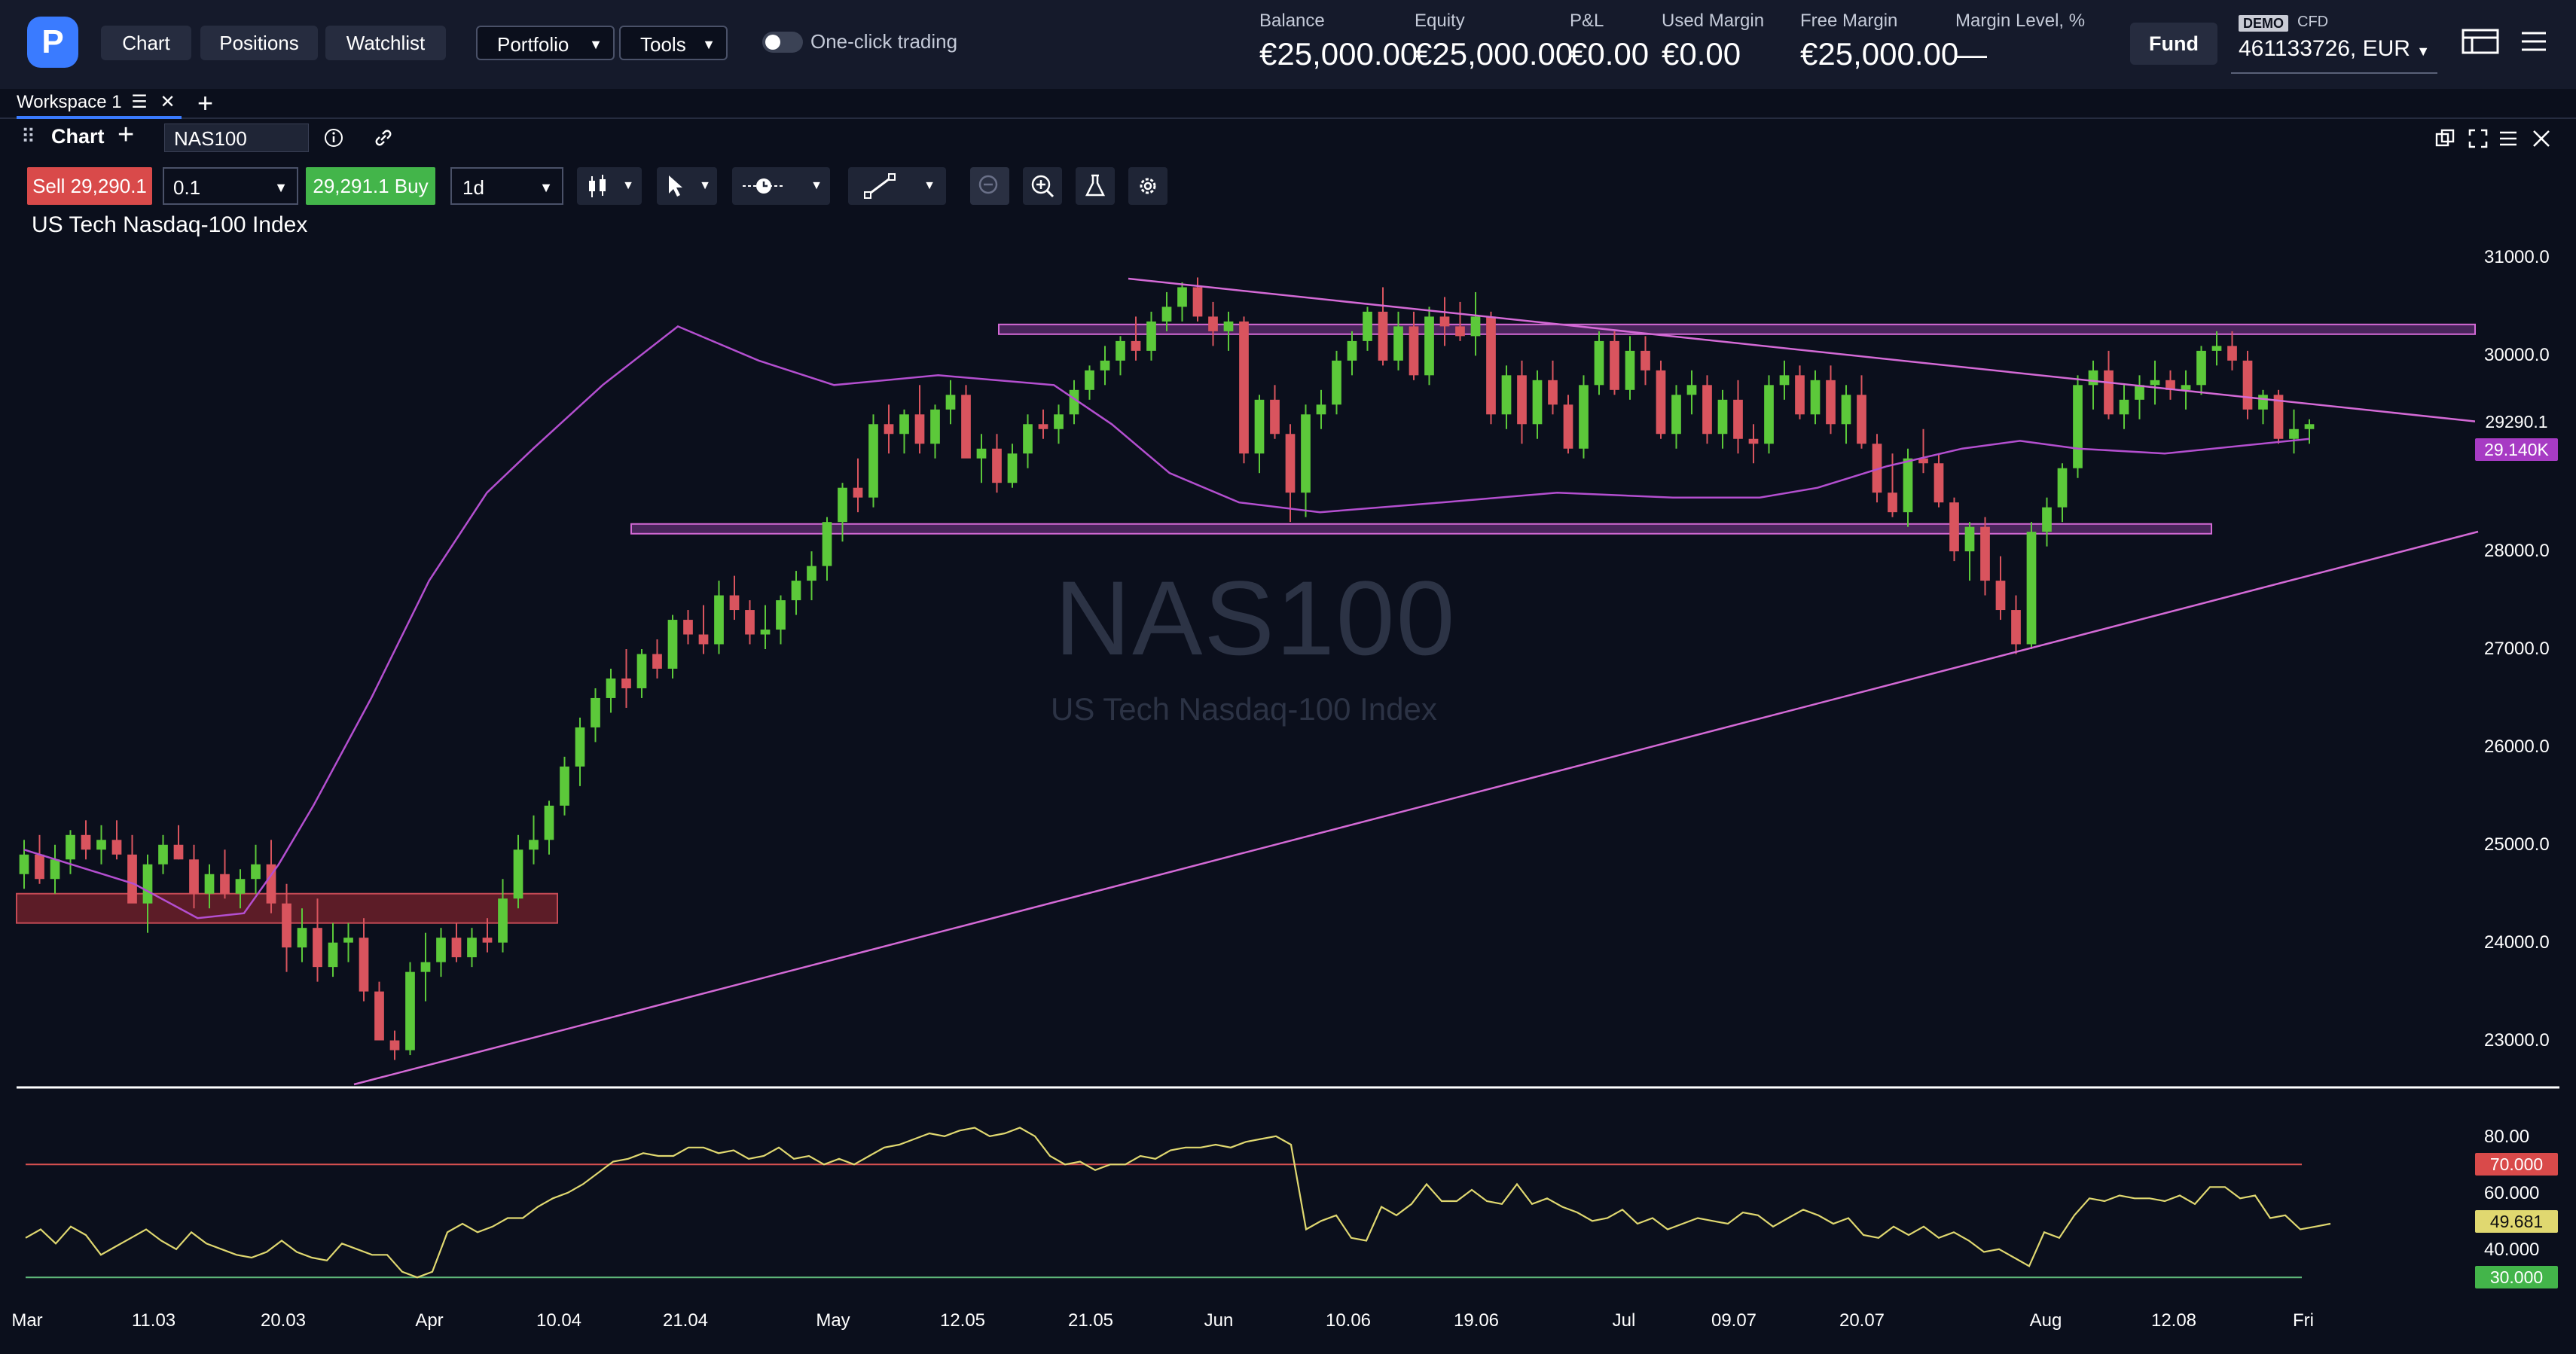 The width and height of the screenshot is (2576, 1354). What do you see at coordinates (2542, 139) in the screenshot?
I see `close-widget-icon` at bounding box center [2542, 139].